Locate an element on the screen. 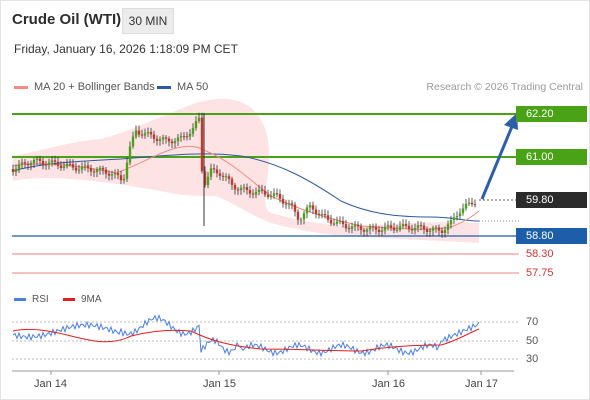 The image size is (590, 400). pivot-tag: 58.80 is located at coordinates (551, 236).